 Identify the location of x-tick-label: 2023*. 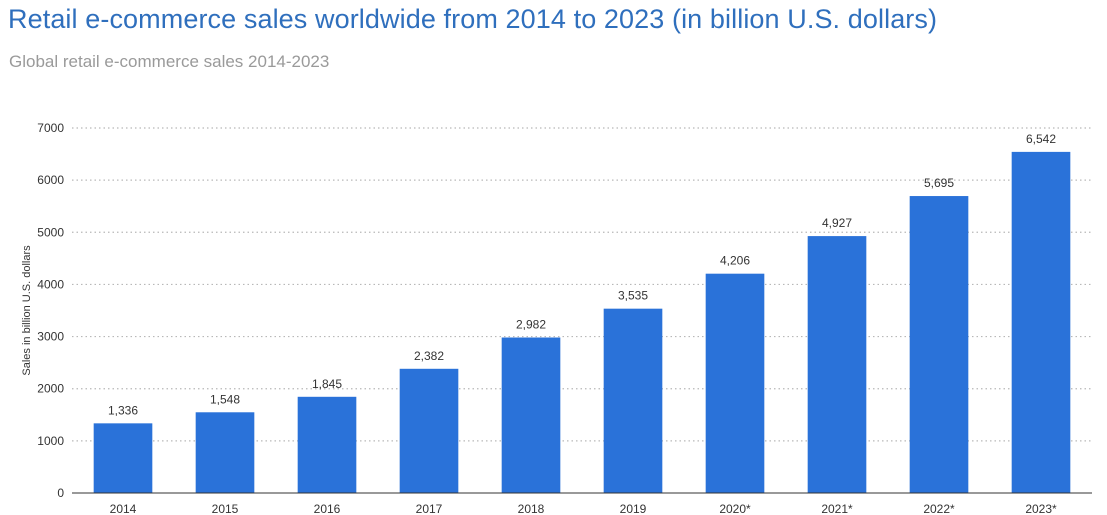
(1041, 508).